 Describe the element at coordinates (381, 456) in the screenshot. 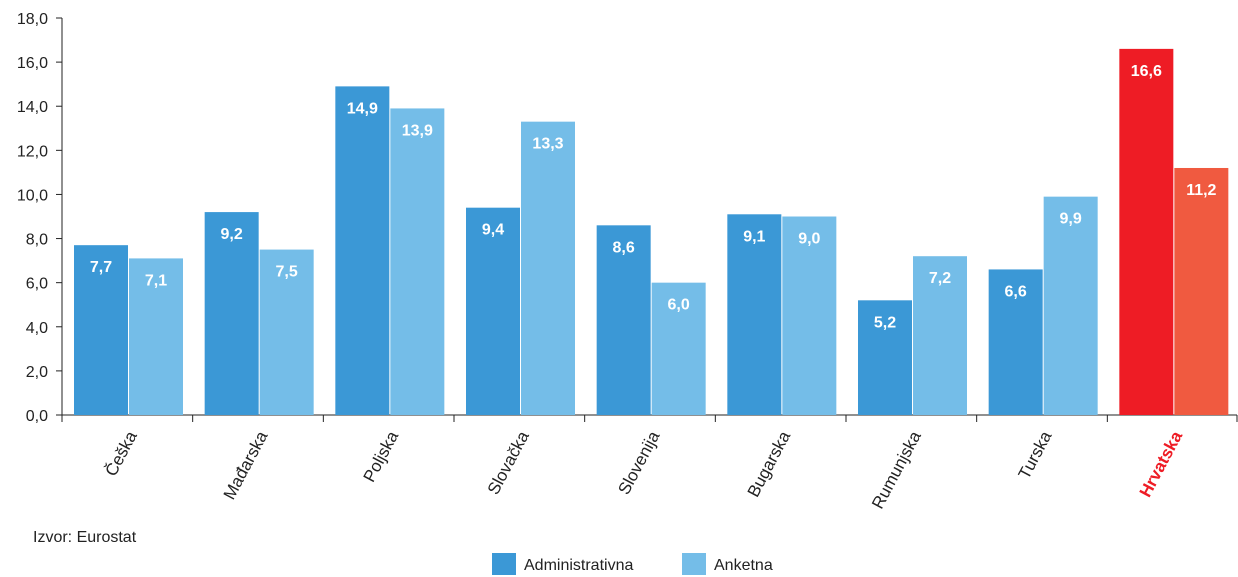

I see `category-label: Poljska` at that location.